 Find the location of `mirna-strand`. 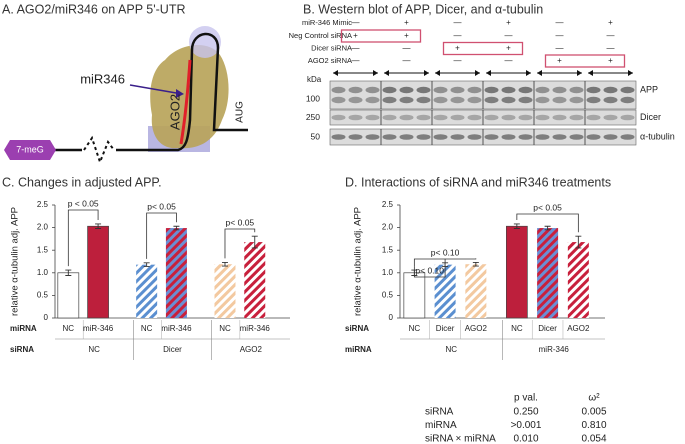

mirna-strand is located at coordinates (185, 102).